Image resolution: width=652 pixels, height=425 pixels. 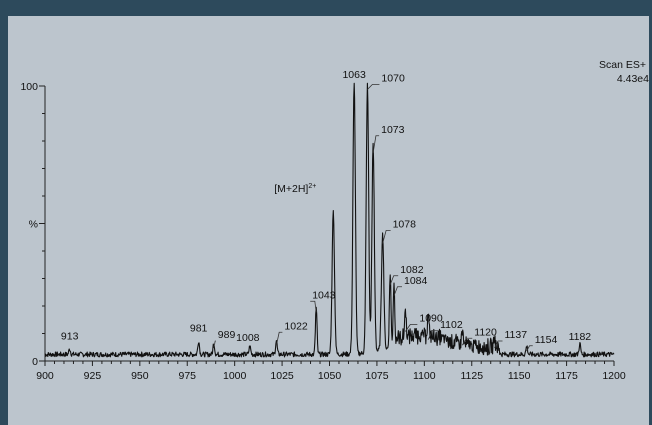 I want to click on peak-label: 1043, so click(x=324, y=295).